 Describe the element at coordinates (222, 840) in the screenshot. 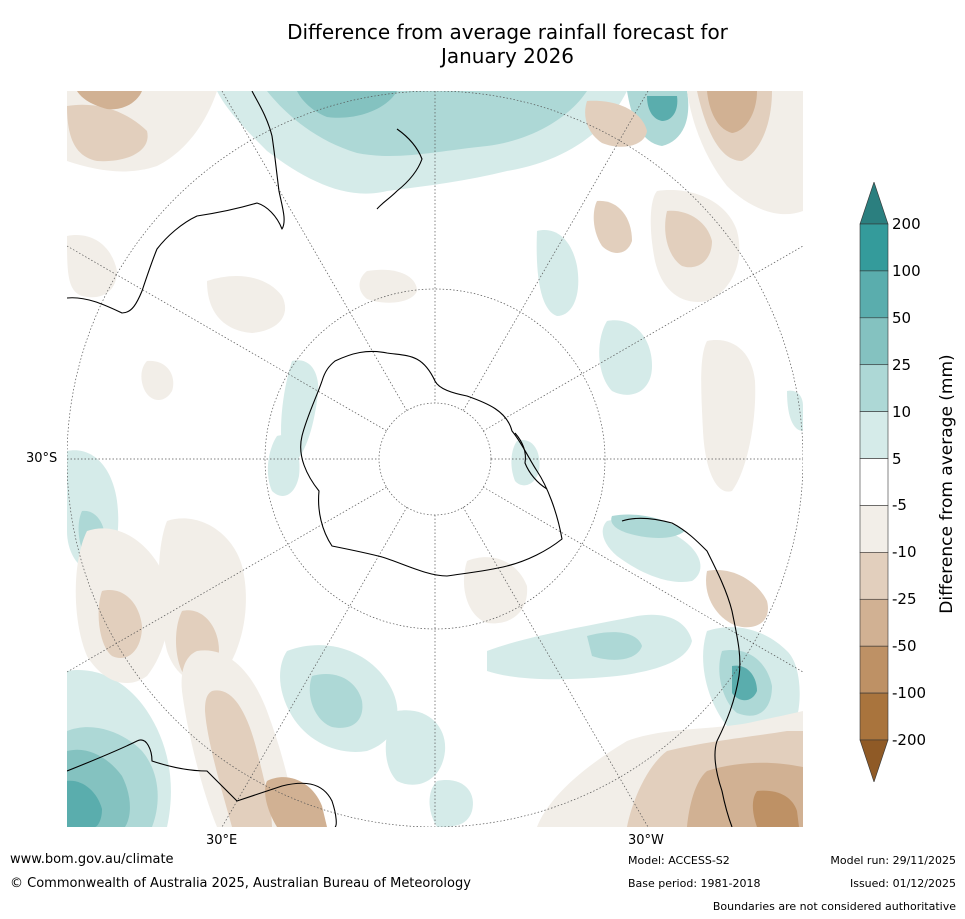

I see `lon-30e-label: 30°E` at that location.